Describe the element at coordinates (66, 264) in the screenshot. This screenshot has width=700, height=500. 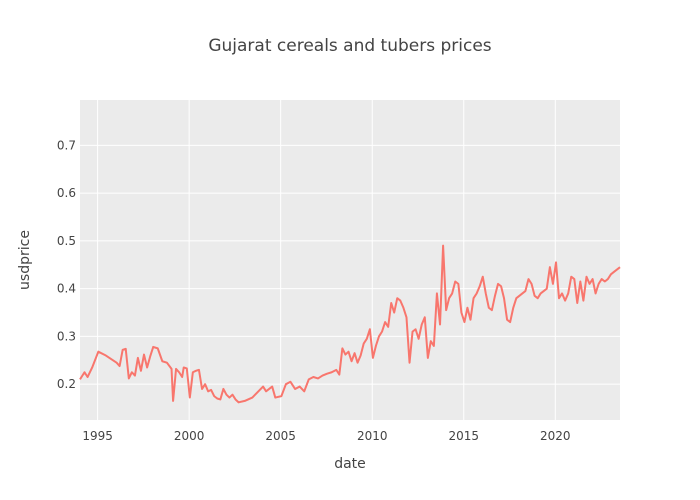
I see `y-tick-labels: 0.2 0.3 0.4 0.5 0.6 0.7` at that location.